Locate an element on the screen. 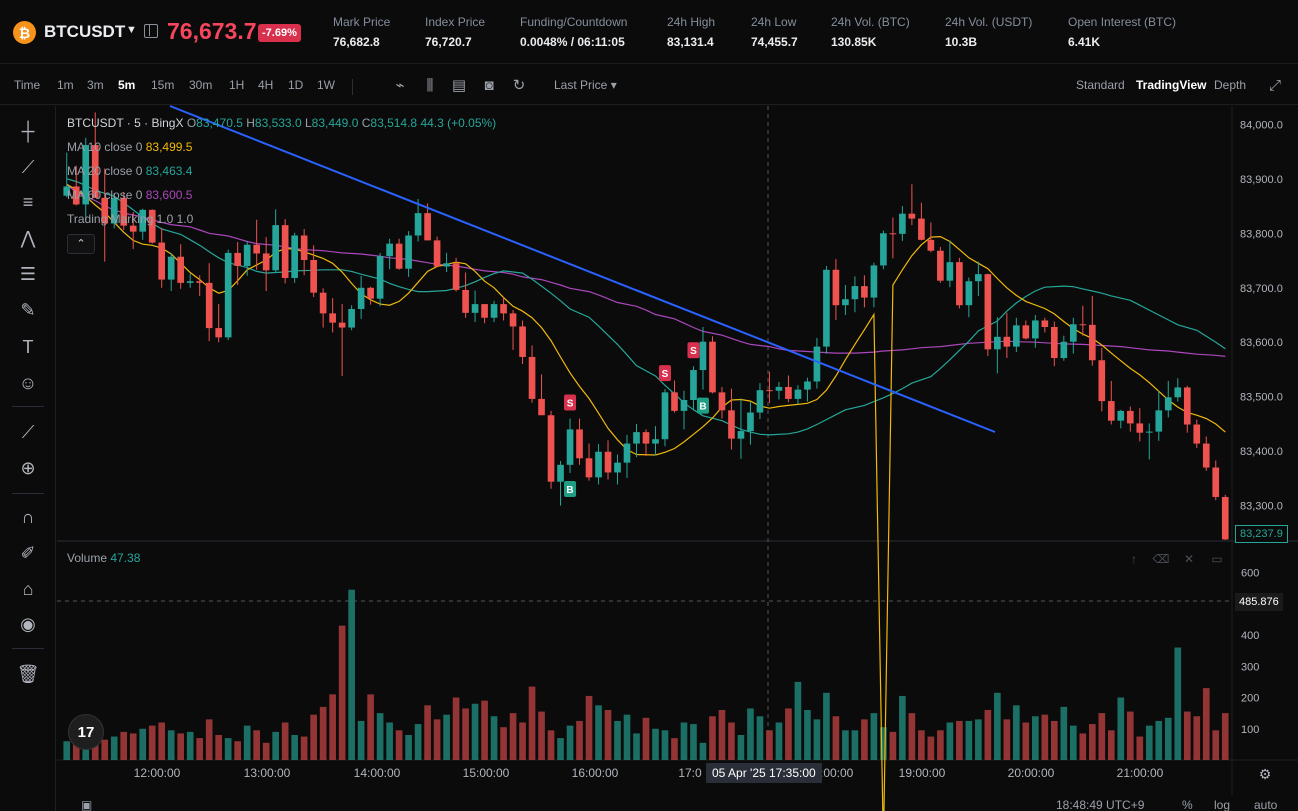  time-tick-label: 20:00:00 is located at coordinates (1031, 773).